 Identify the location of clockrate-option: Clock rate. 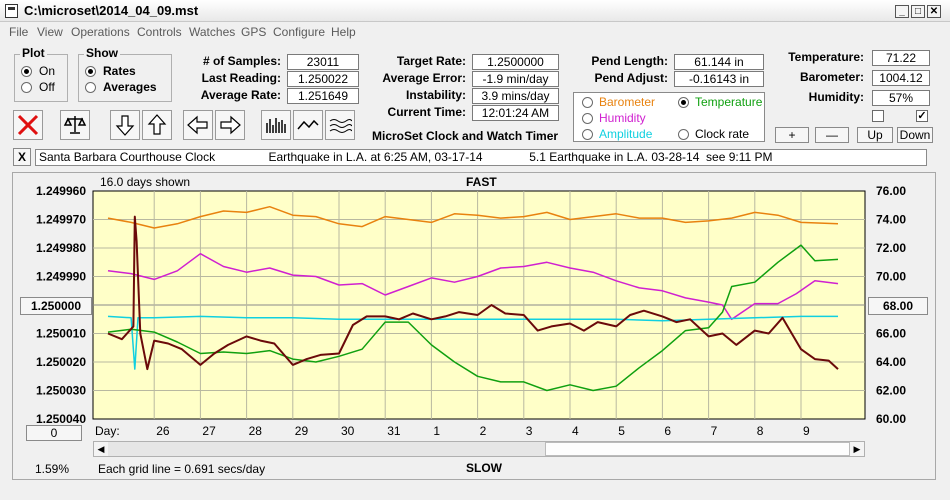
(722, 134).